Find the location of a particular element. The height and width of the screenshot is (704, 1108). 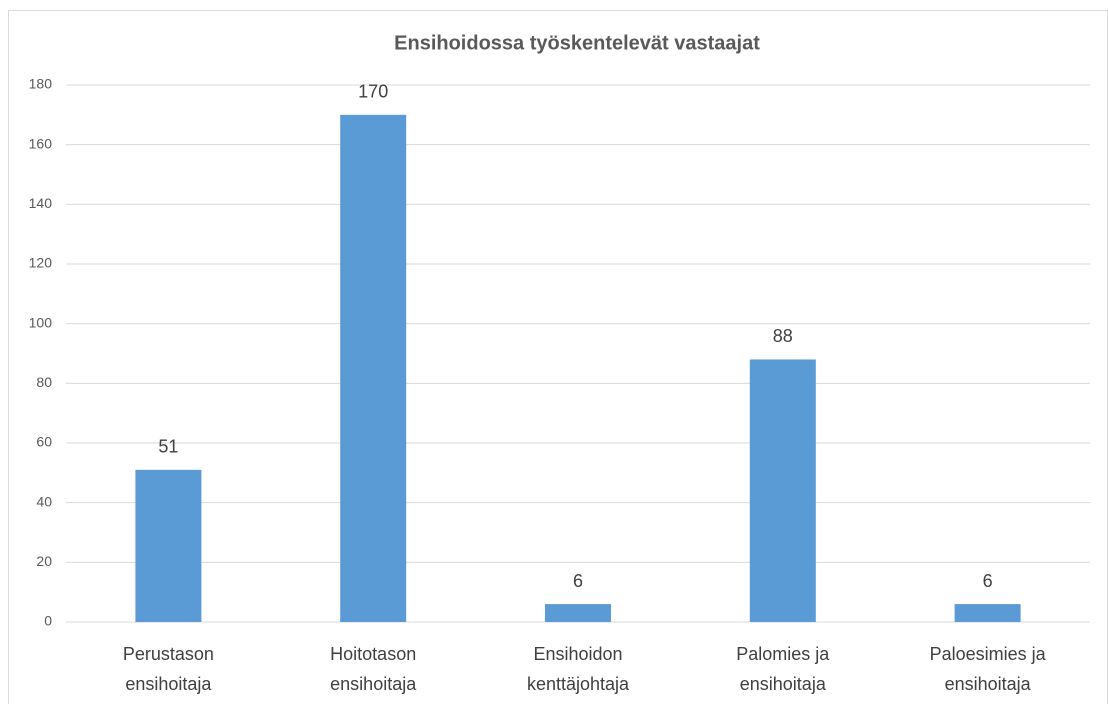

x-tick-label: Palomies ja ensihoitaja is located at coordinates (783, 669).